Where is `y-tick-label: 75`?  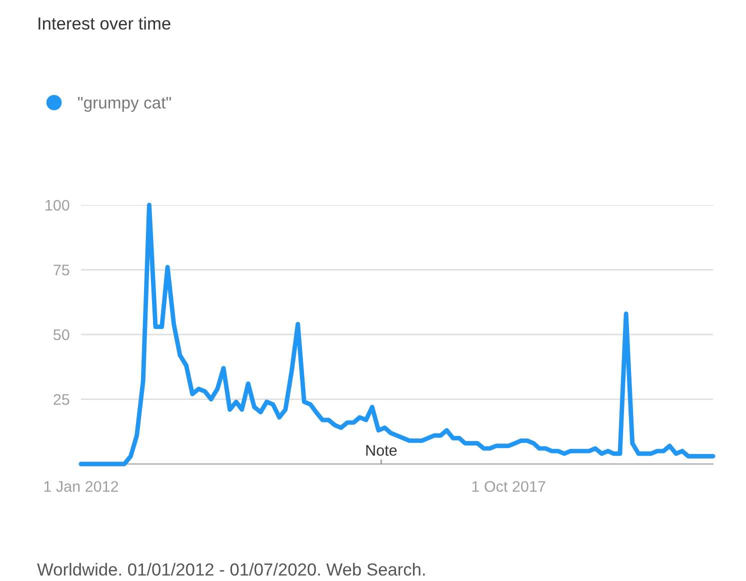 y-tick-label: 75 is located at coordinates (62, 270).